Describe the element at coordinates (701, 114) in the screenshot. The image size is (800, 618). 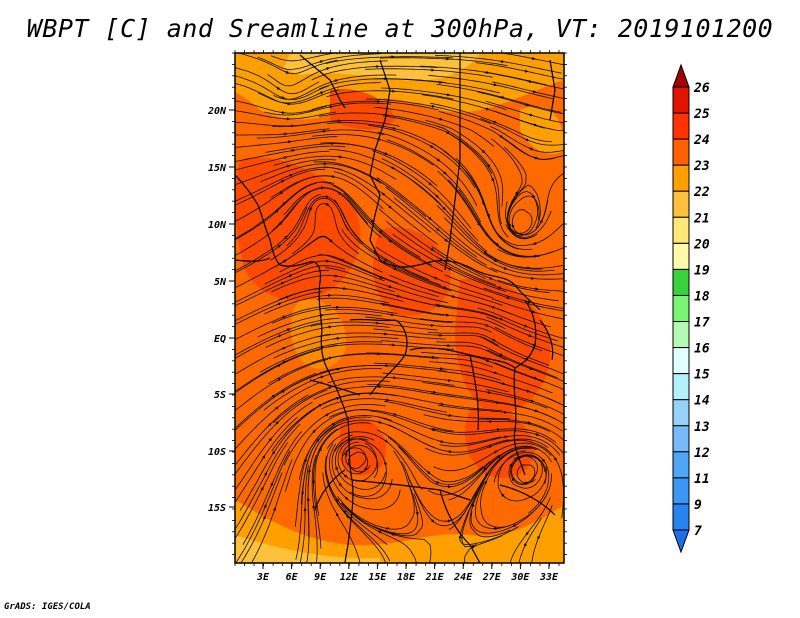
I see `colorbar-level-label: 25` at that location.